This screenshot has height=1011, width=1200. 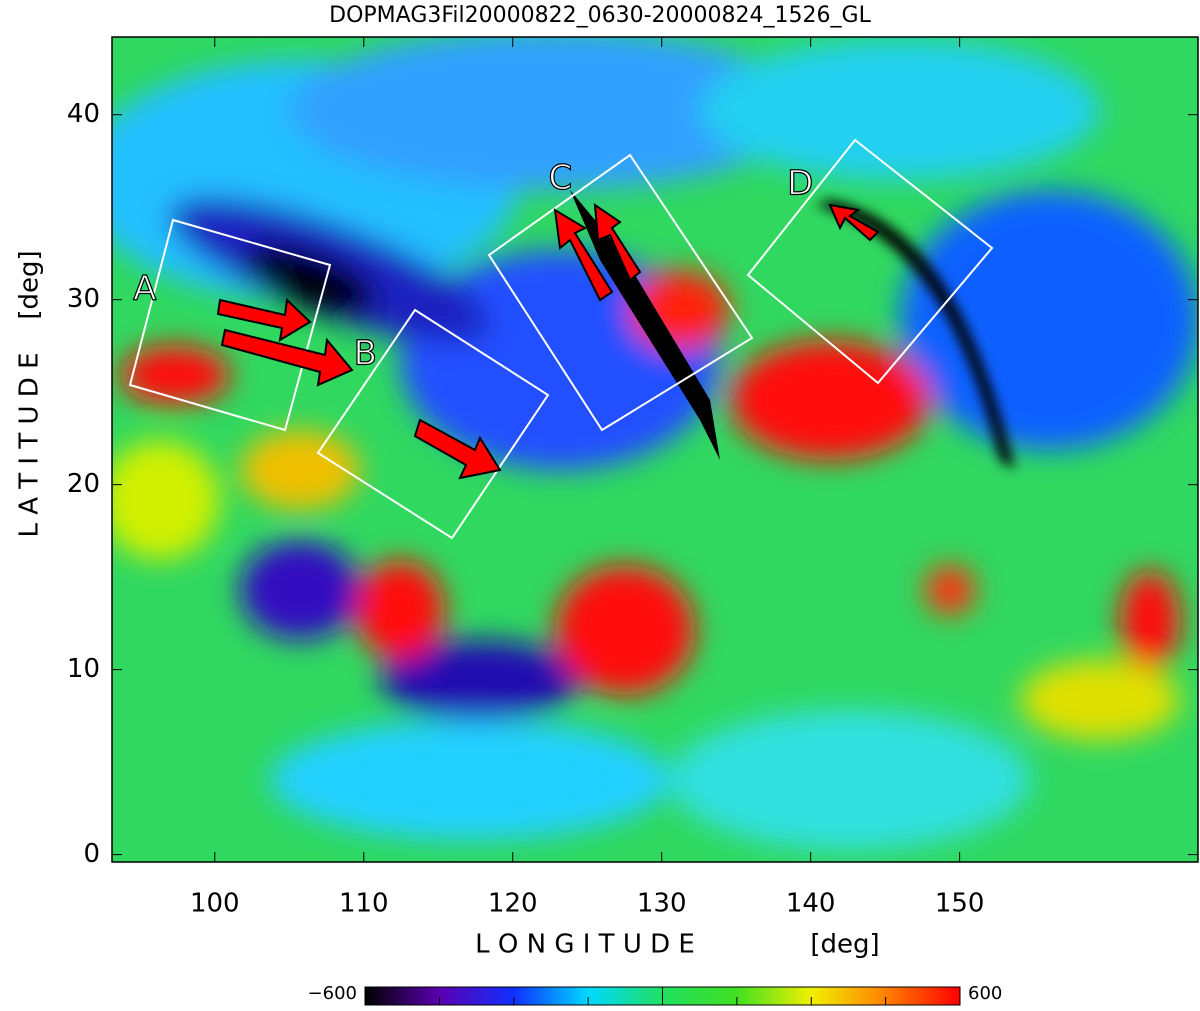 What do you see at coordinates (144, 289) in the screenshot?
I see `annotation: A` at bounding box center [144, 289].